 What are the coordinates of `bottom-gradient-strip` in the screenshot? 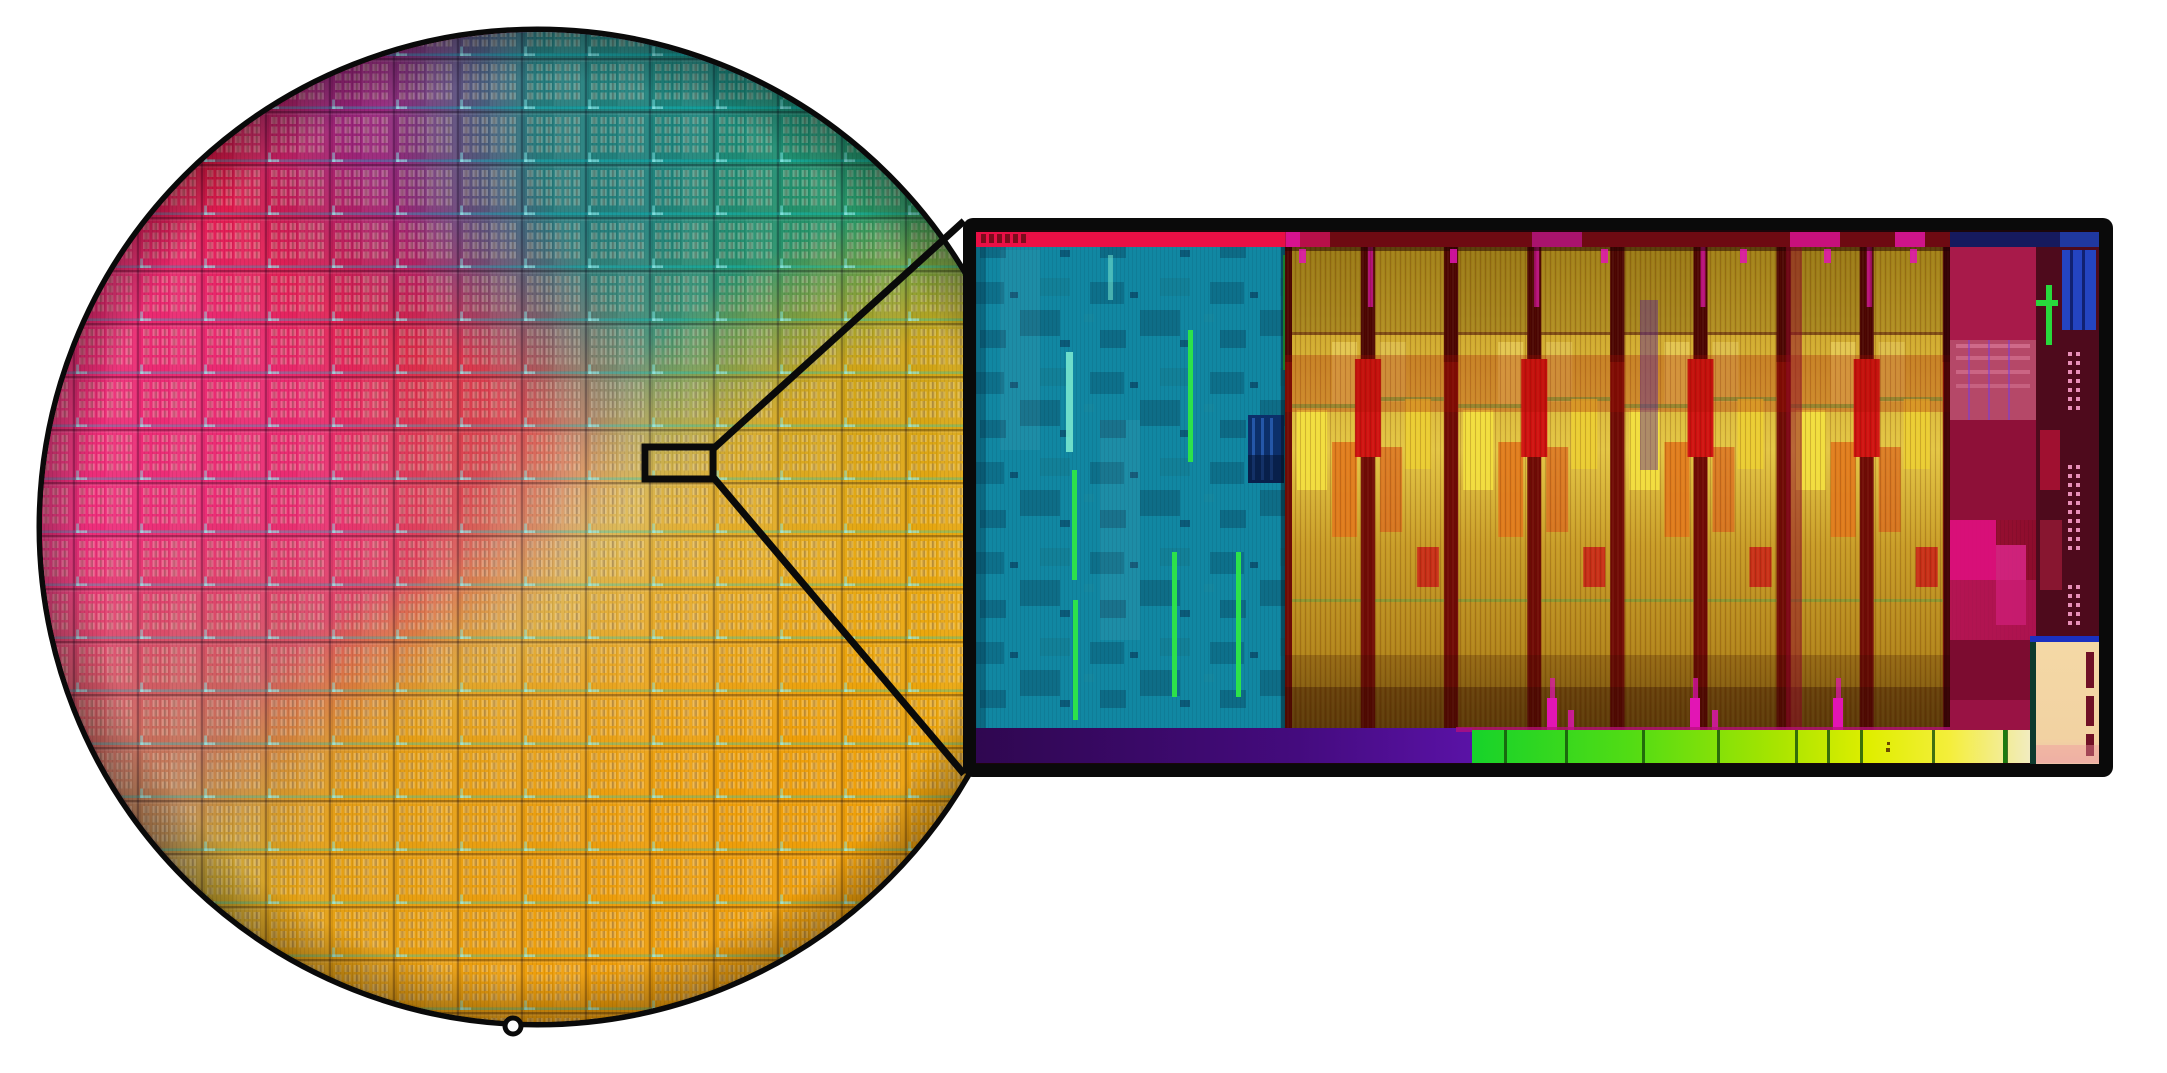 It's located at (1751, 746).